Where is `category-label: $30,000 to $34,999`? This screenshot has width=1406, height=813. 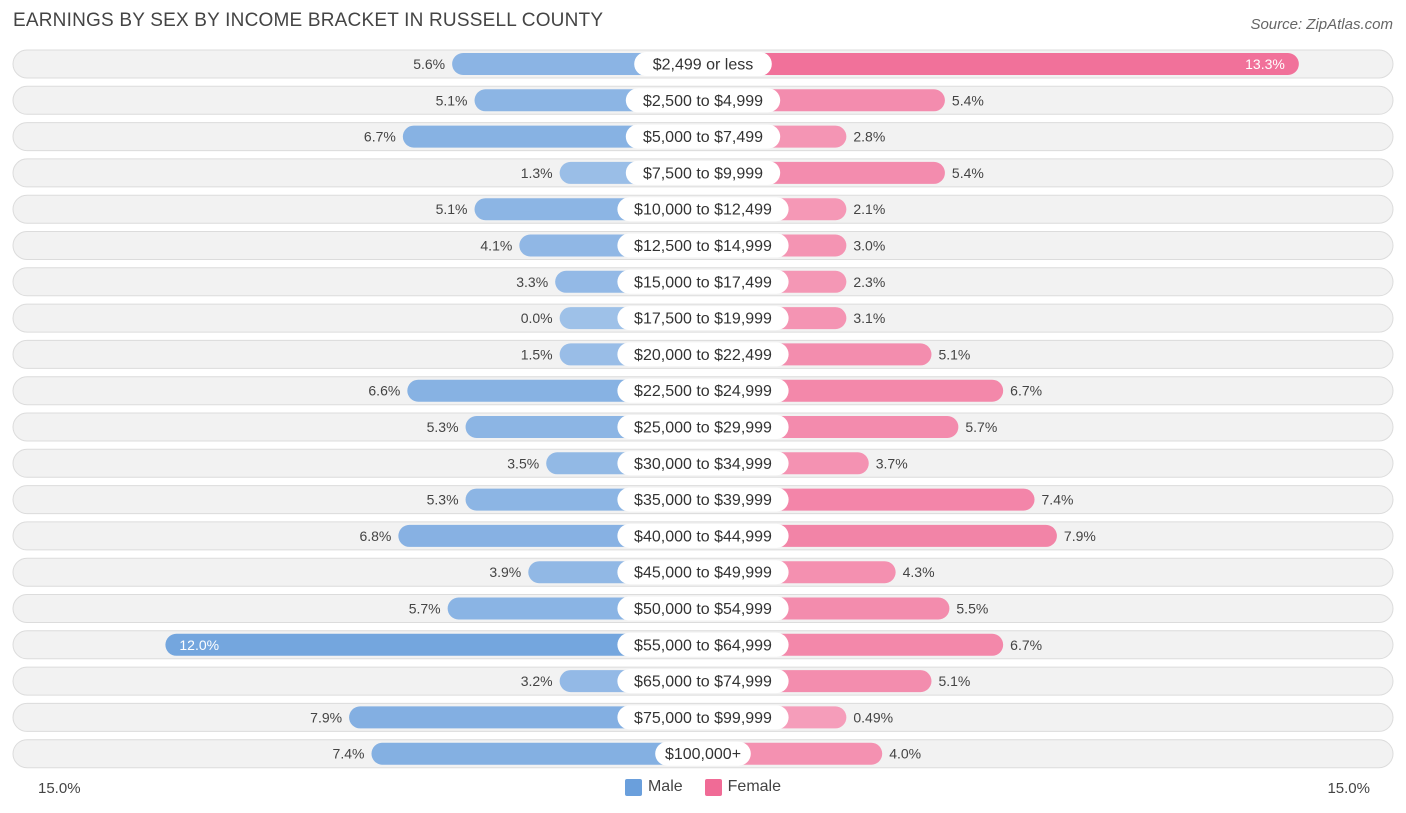 category-label: $30,000 to $34,999 is located at coordinates (703, 464).